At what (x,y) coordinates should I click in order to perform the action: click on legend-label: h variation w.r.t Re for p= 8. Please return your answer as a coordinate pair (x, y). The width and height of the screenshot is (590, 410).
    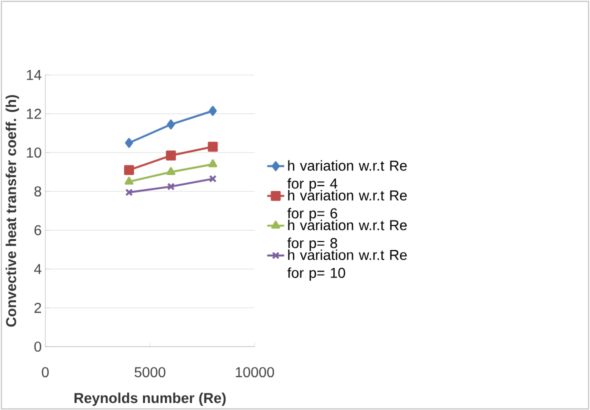
    Looking at the image, I should click on (347, 235).